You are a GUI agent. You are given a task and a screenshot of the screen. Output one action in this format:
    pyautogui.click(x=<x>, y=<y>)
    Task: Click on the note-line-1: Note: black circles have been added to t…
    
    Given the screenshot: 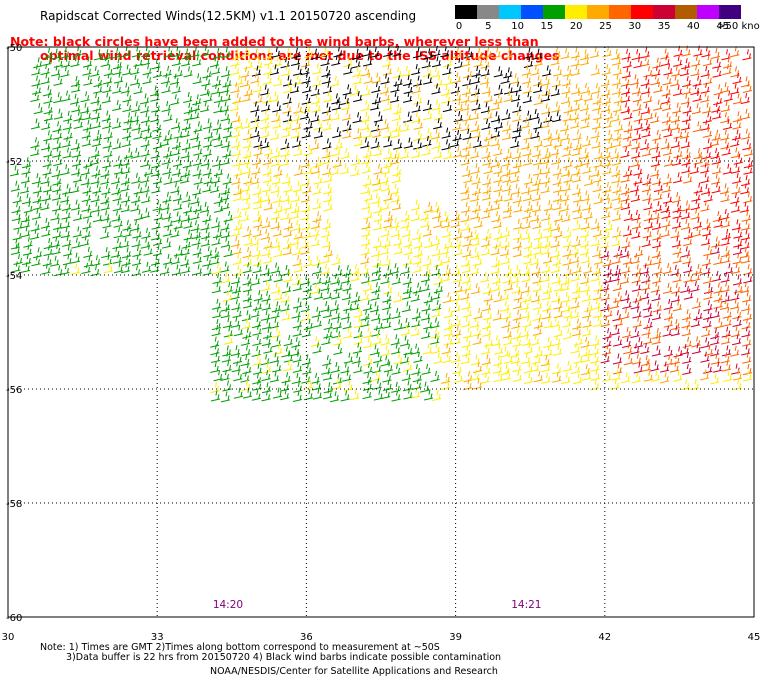 What is the action you would take?
    pyautogui.click(x=274, y=41)
    